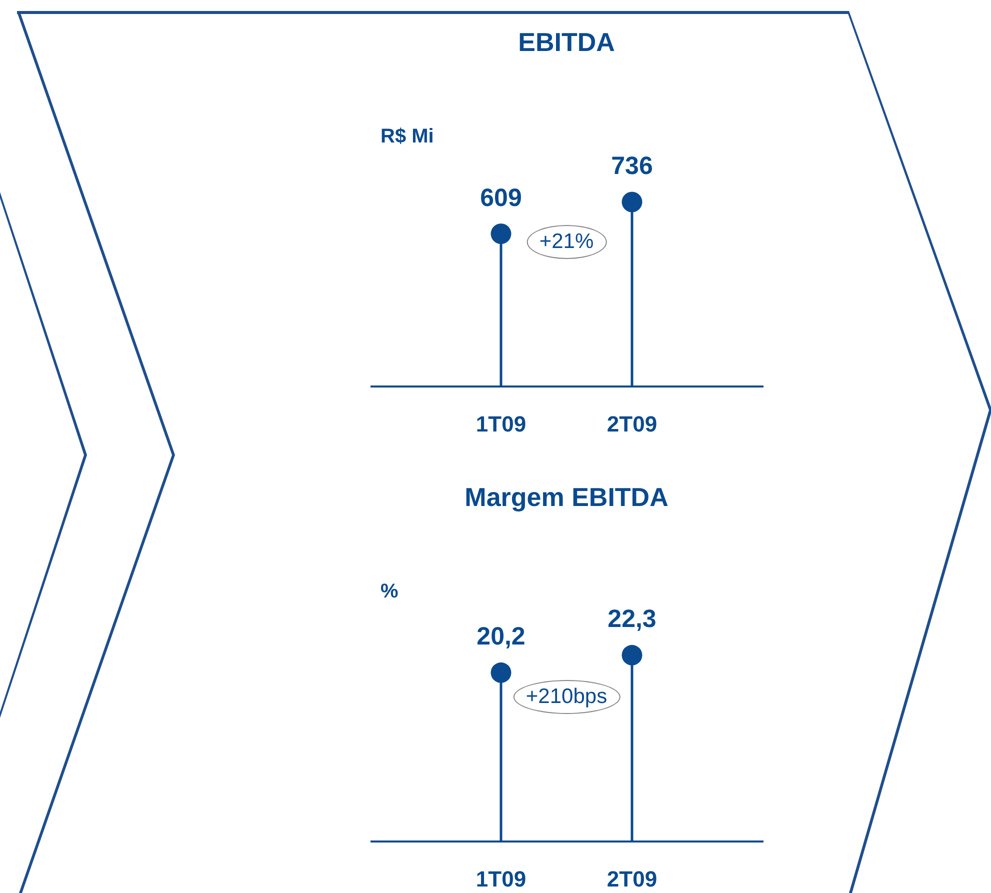 This screenshot has width=991, height=893. What do you see at coordinates (407, 137) in the screenshot?
I see `y-axis-title: R$ Mi` at bounding box center [407, 137].